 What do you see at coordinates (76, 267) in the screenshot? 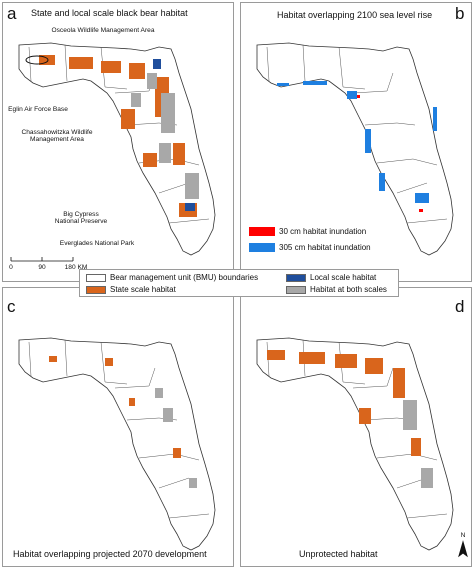
I see `scale-tick-180: 180 KM` at bounding box center [76, 267].